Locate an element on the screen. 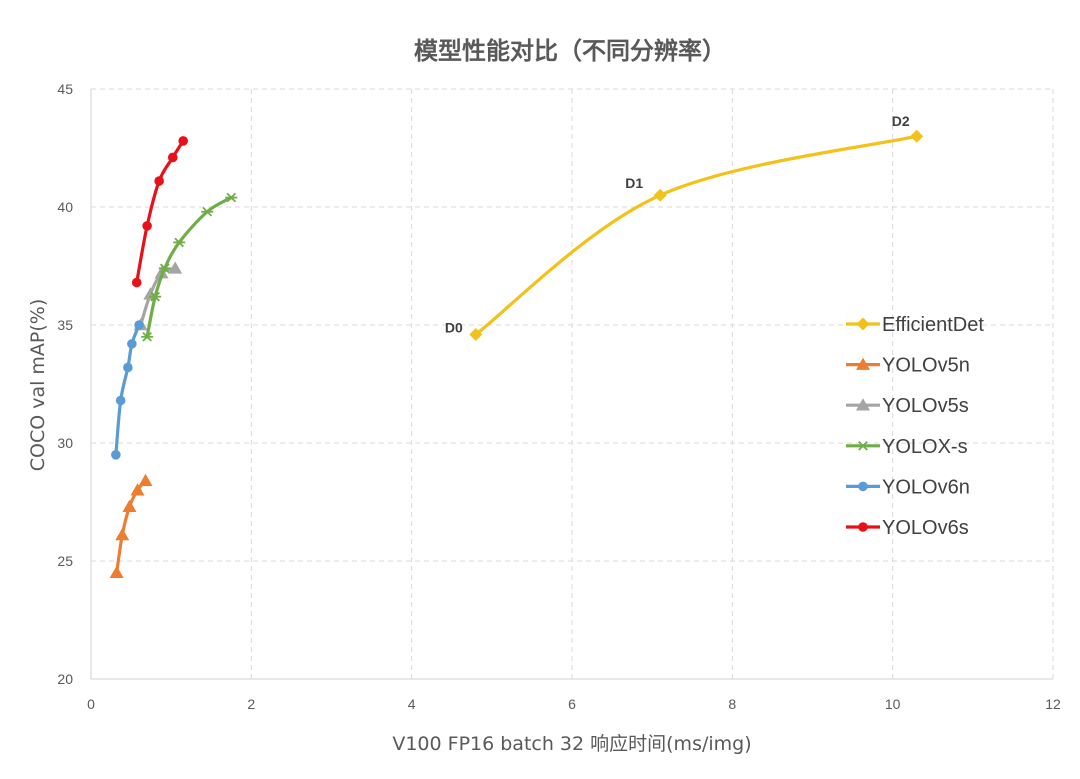 Image resolution: width=1080 pixels, height=779 pixels. legend-label-yolox-s: YOLOX-s is located at coordinates (925, 447).